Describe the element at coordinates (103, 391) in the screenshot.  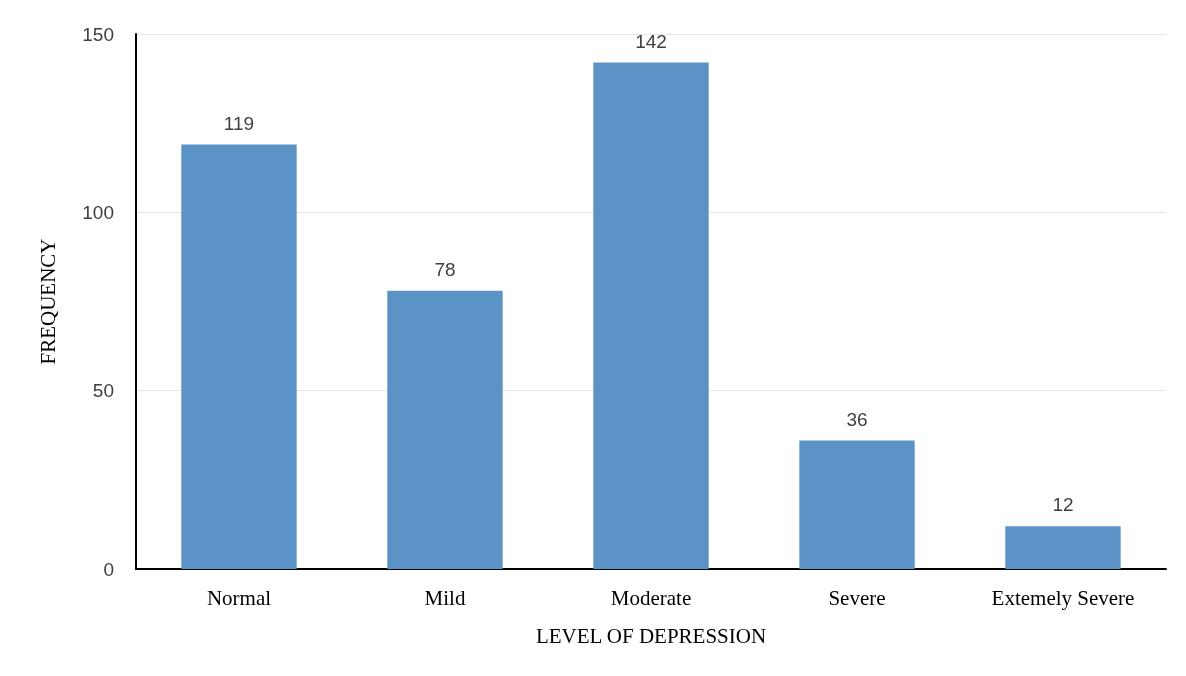
I see `y-tick-label: 50` at that location.